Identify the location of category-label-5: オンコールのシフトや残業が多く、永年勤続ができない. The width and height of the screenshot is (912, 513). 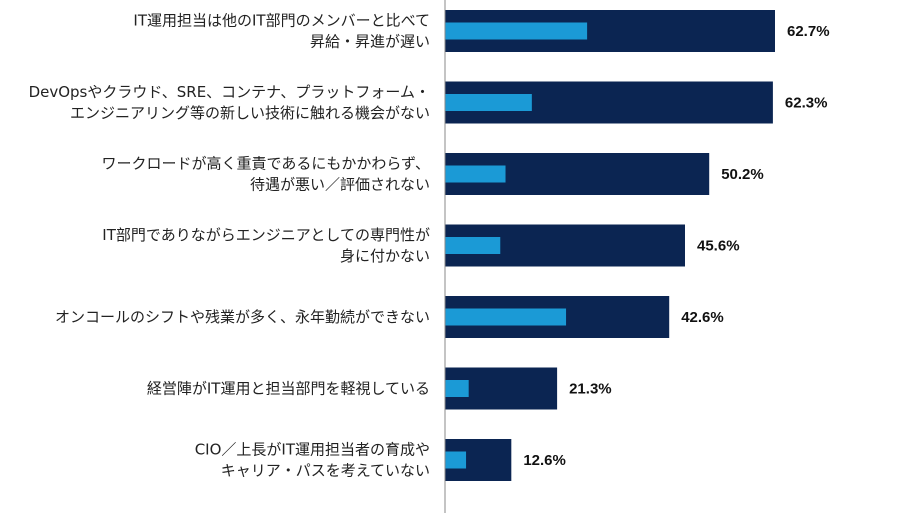
(242, 317).